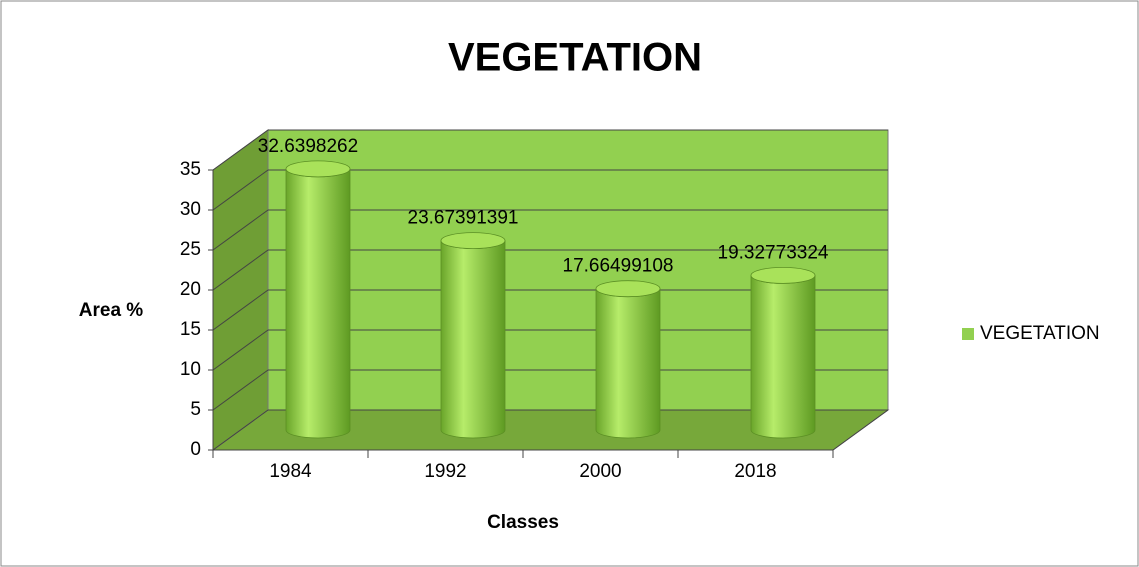  I want to click on y-tick-label: 30, so click(190, 209).